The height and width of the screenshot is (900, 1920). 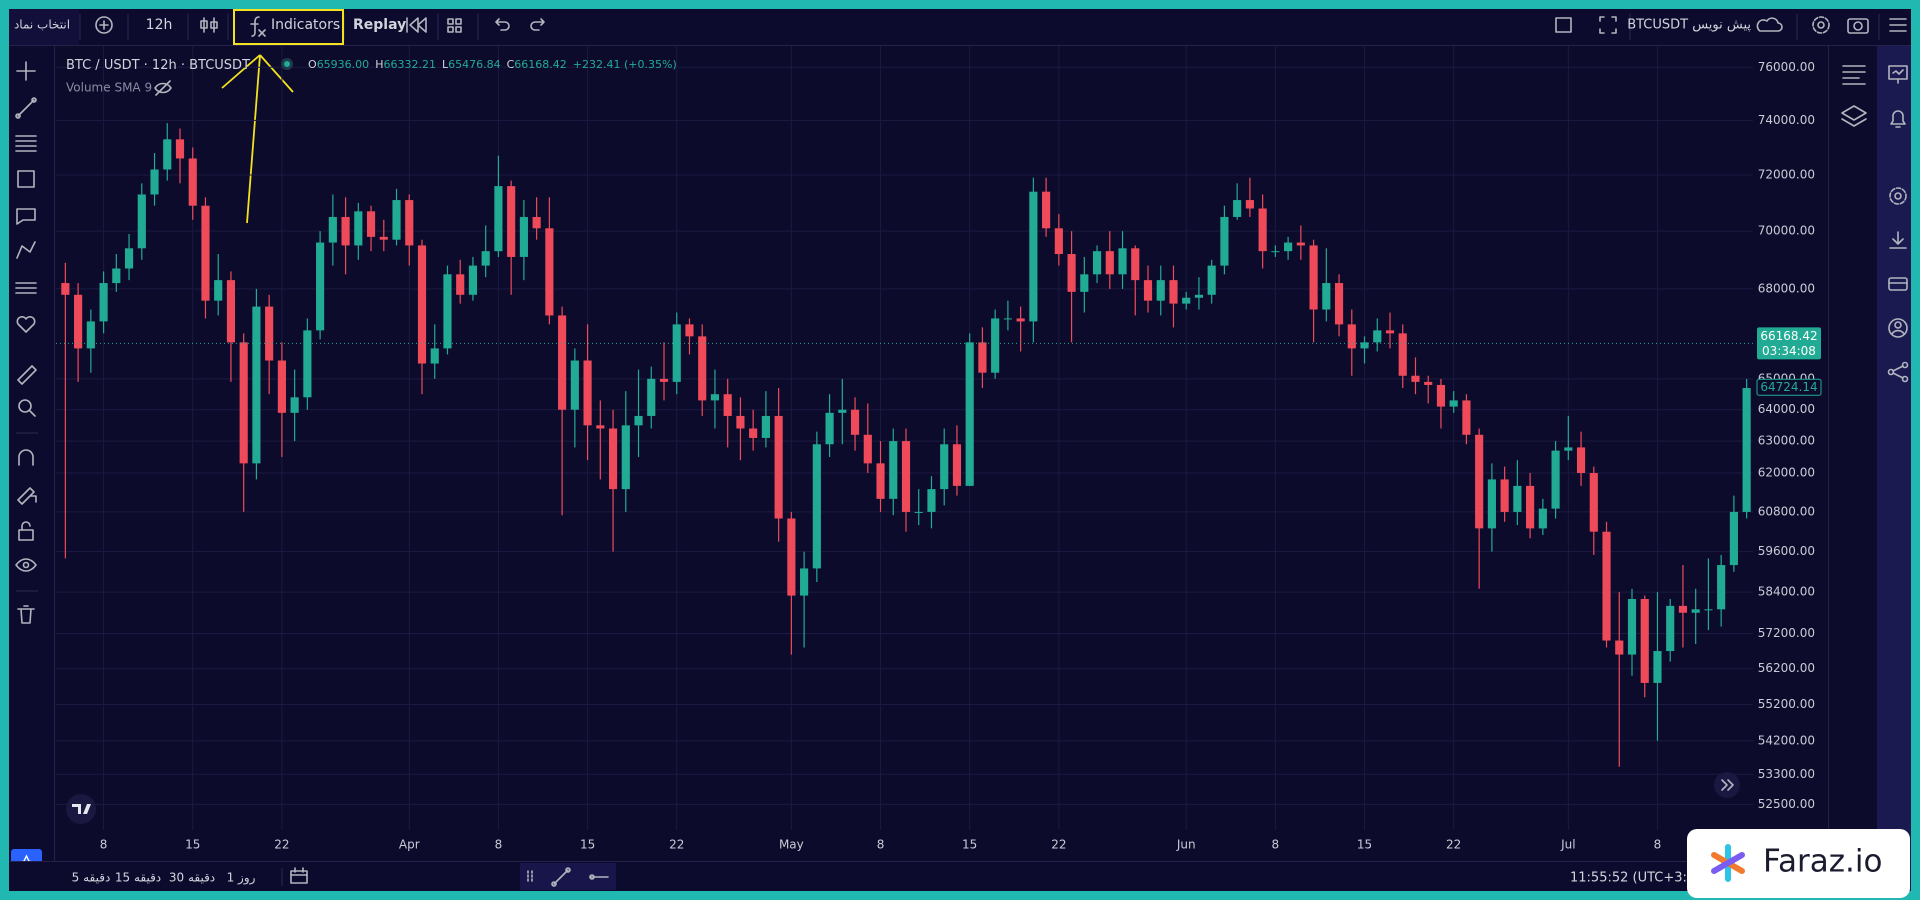 I want to click on scroll-icon, so click(x=1727, y=785).